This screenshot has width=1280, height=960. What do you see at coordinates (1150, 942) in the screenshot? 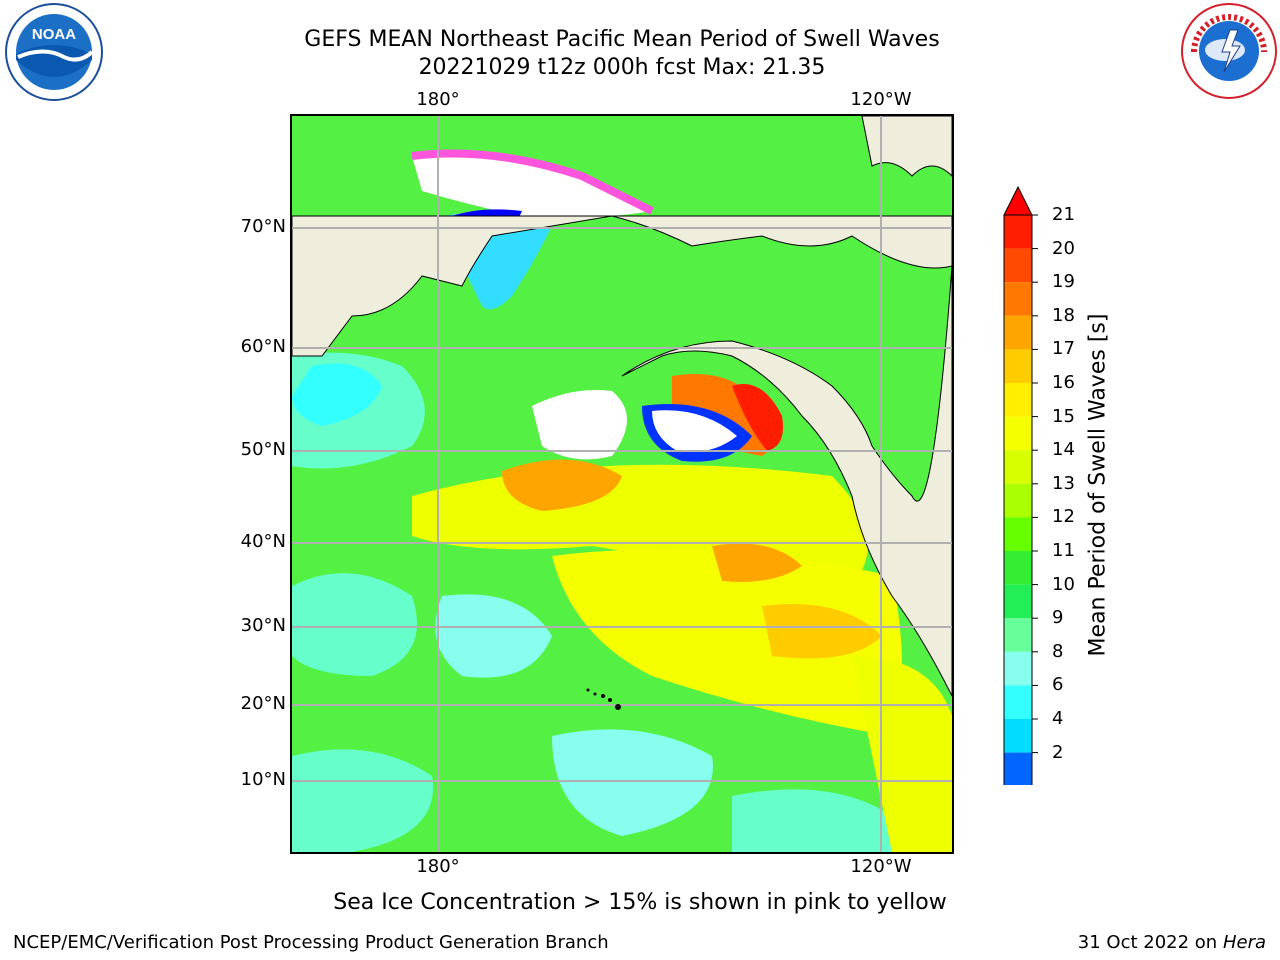
I see `footer-date-text: 31 Oct 2022 on` at bounding box center [1150, 942].